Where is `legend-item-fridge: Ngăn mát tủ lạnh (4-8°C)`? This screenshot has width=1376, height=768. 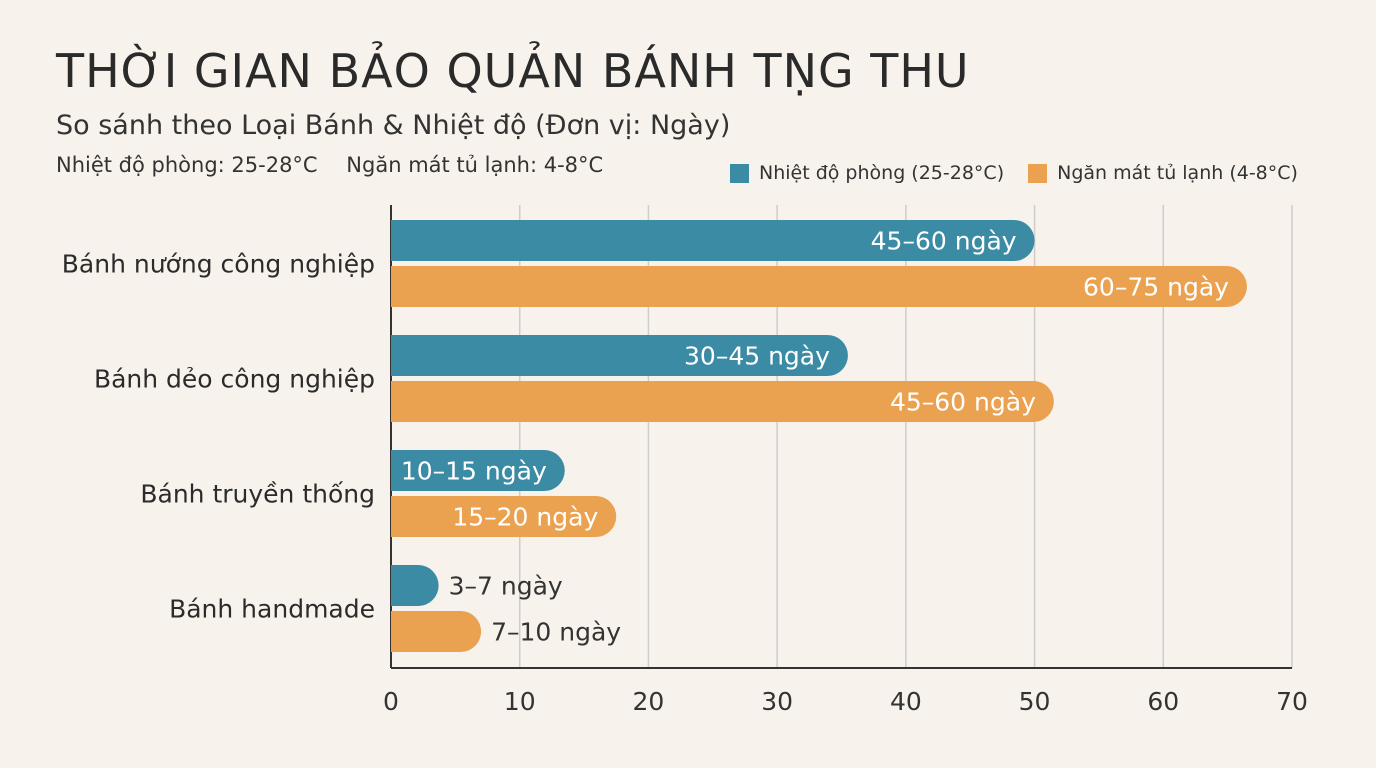 legend-item-fridge: Ngăn mát tủ lạnh (4-8°C) is located at coordinates (1163, 173).